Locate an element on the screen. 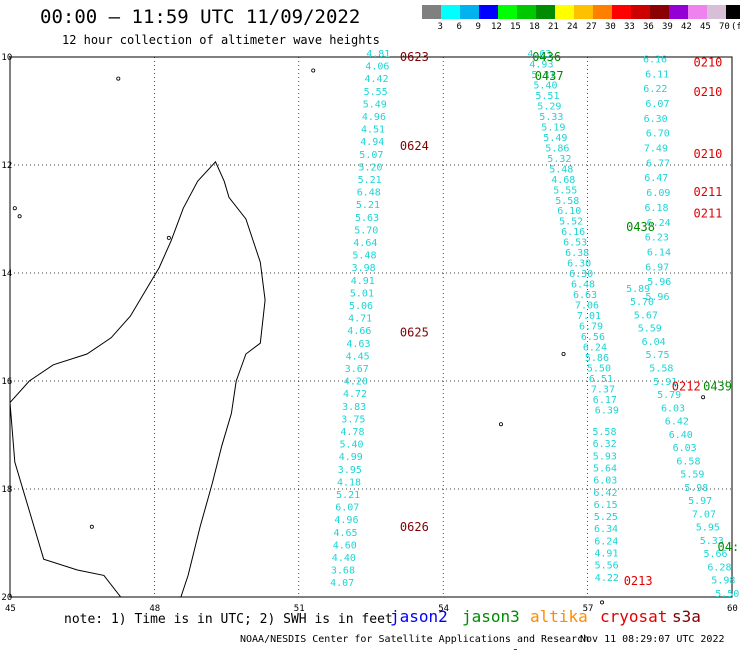  pass-time-label: 0438 is located at coordinates (640, 227).